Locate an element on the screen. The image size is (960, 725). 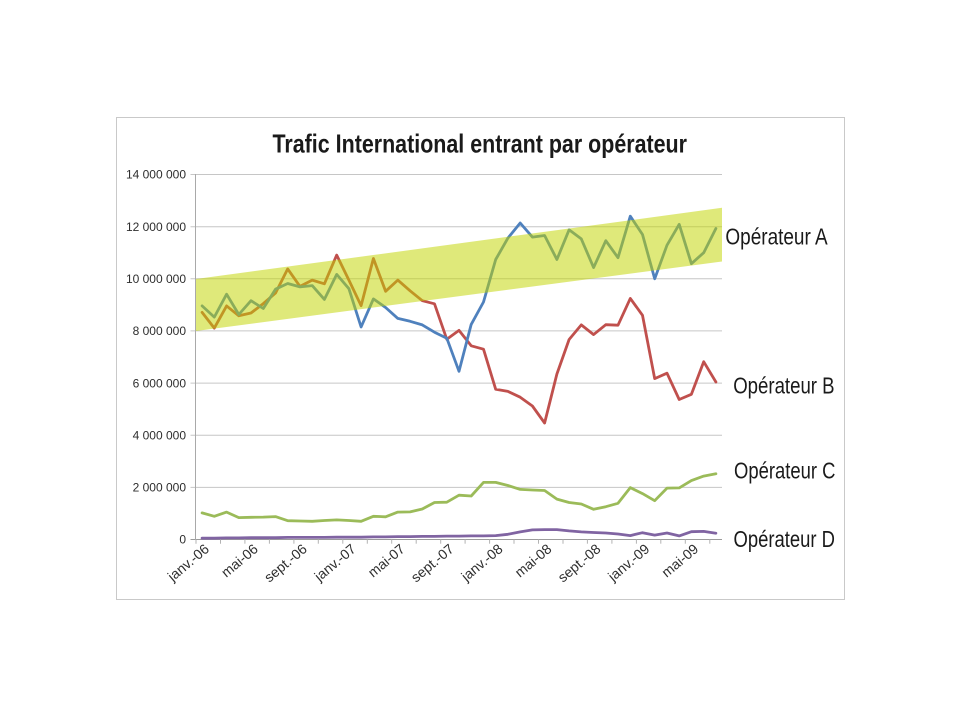
svg-text: 10 000 000 is located at coordinates (156, 279).